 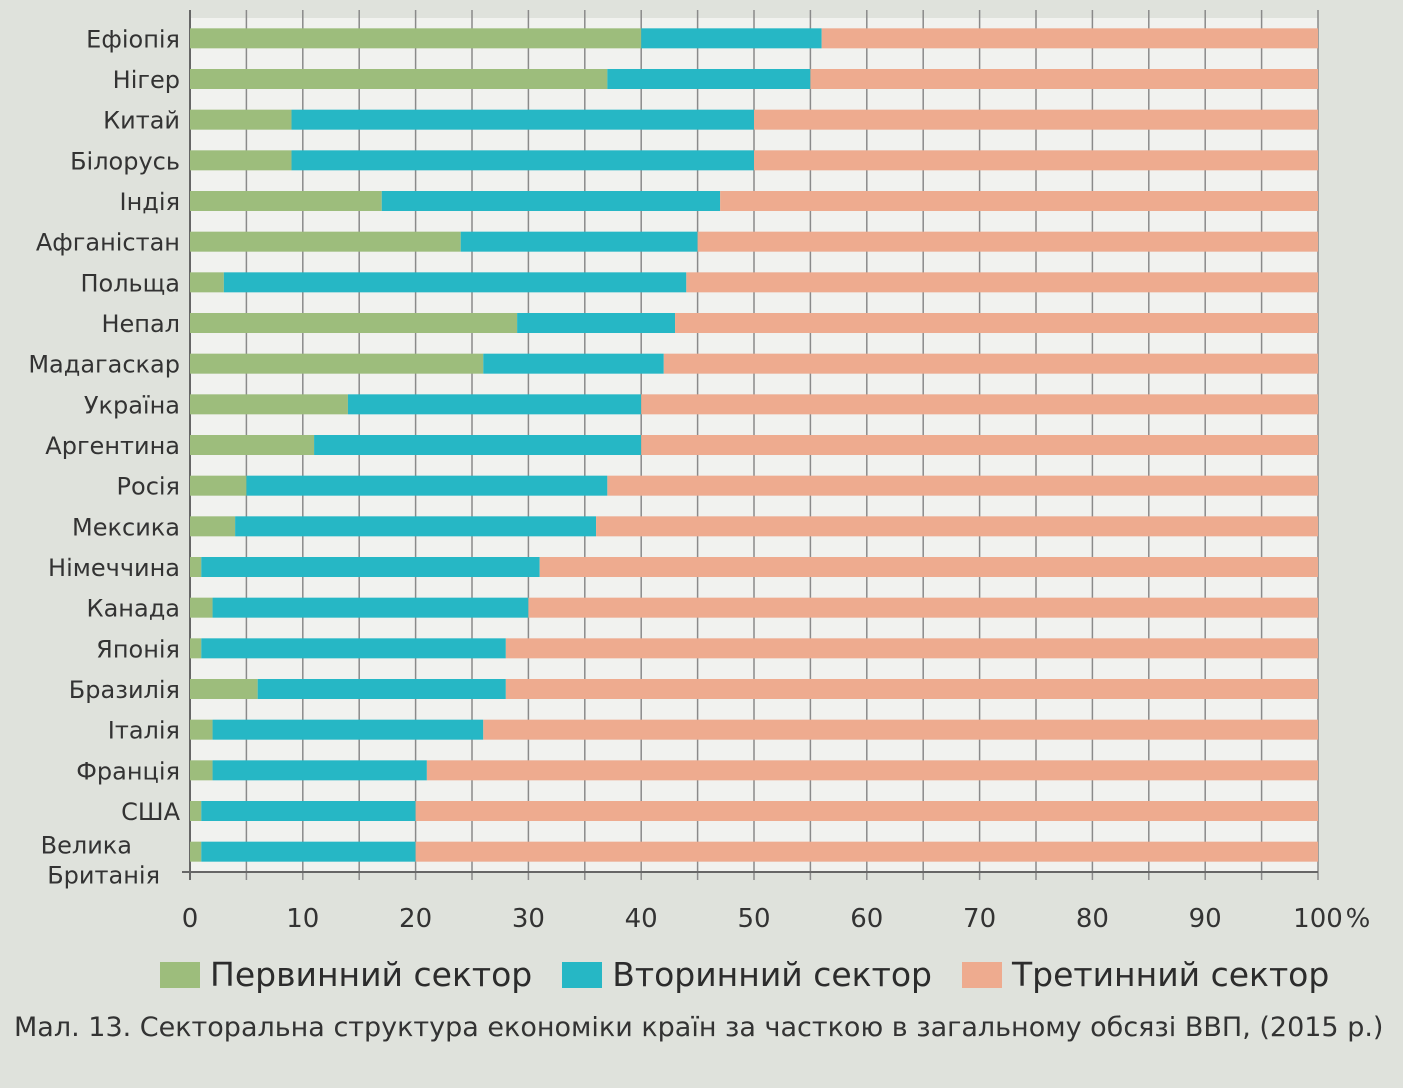 What do you see at coordinates (148, 487) in the screenshot?
I see `category-label: Росія` at bounding box center [148, 487].